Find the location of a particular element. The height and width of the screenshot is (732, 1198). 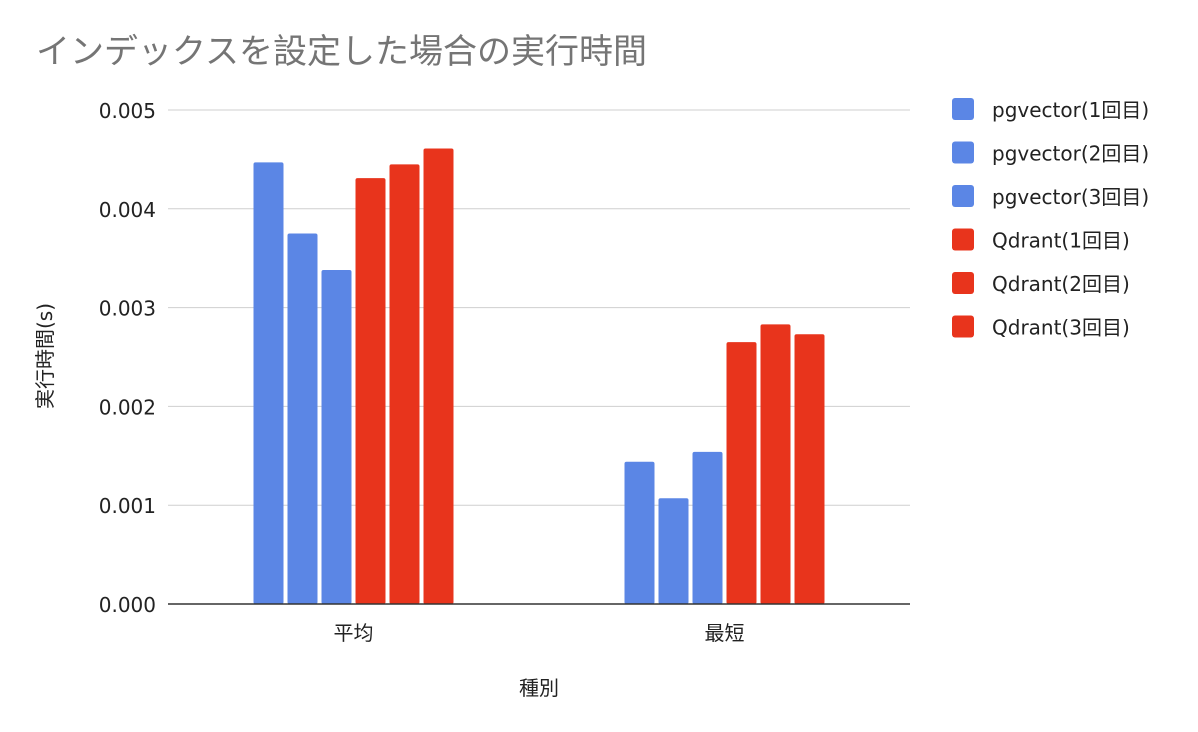

y-axis-label: 実行時間(s) is located at coordinates (45, 356).